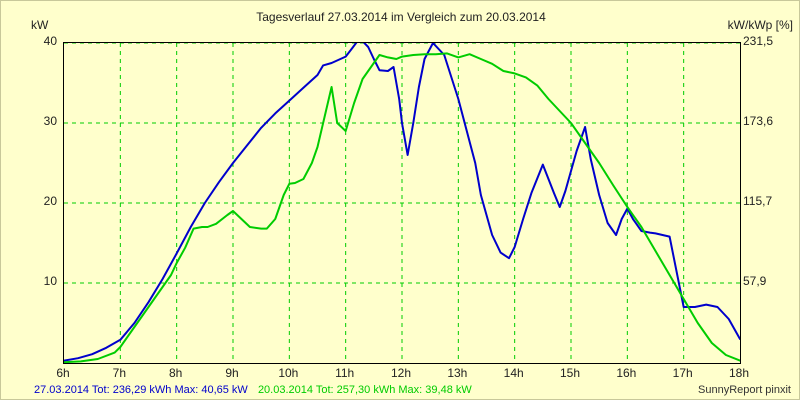 The width and height of the screenshot is (800, 400). What do you see at coordinates (755, 280) in the screenshot?
I see `y-axis-right-tick-label: 57,9` at bounding box center [755, 280].